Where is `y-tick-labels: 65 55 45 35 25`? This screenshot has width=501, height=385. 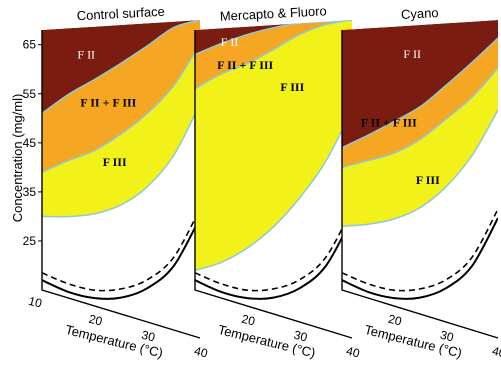 y-tick-labels: 65 55 45 35 25 is located at coordinates (32, 143).